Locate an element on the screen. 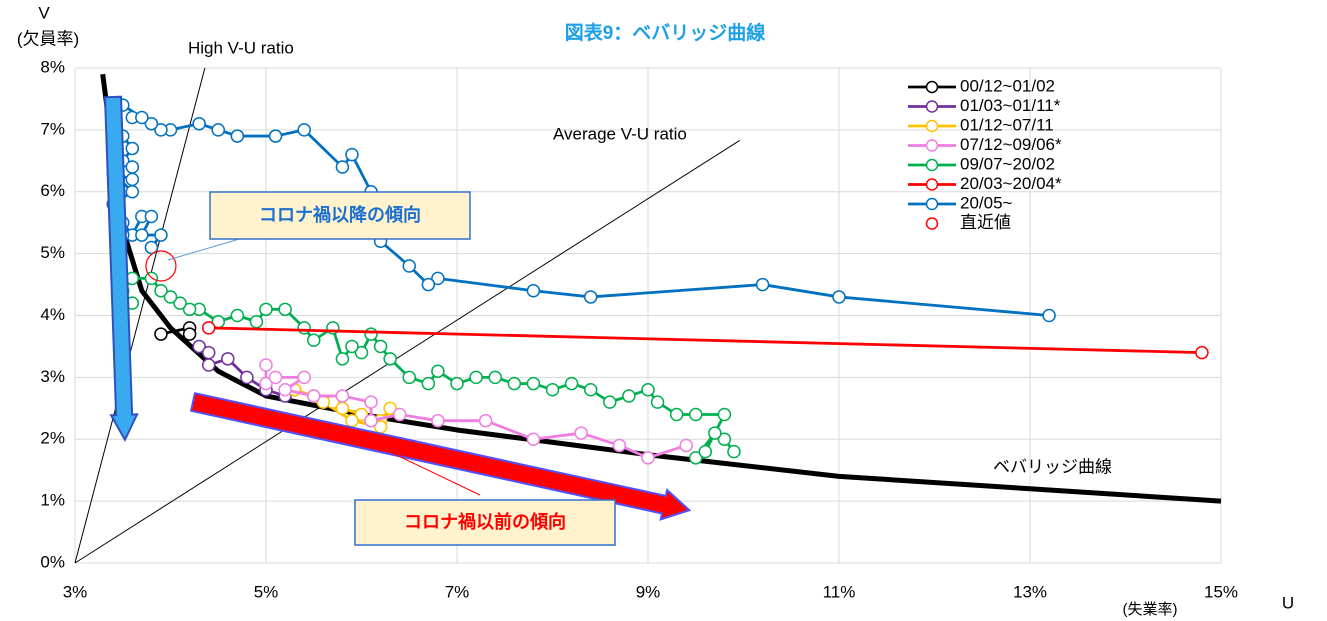  legend-label: 00/12~01/02 is located at coordinates (1007, 85).